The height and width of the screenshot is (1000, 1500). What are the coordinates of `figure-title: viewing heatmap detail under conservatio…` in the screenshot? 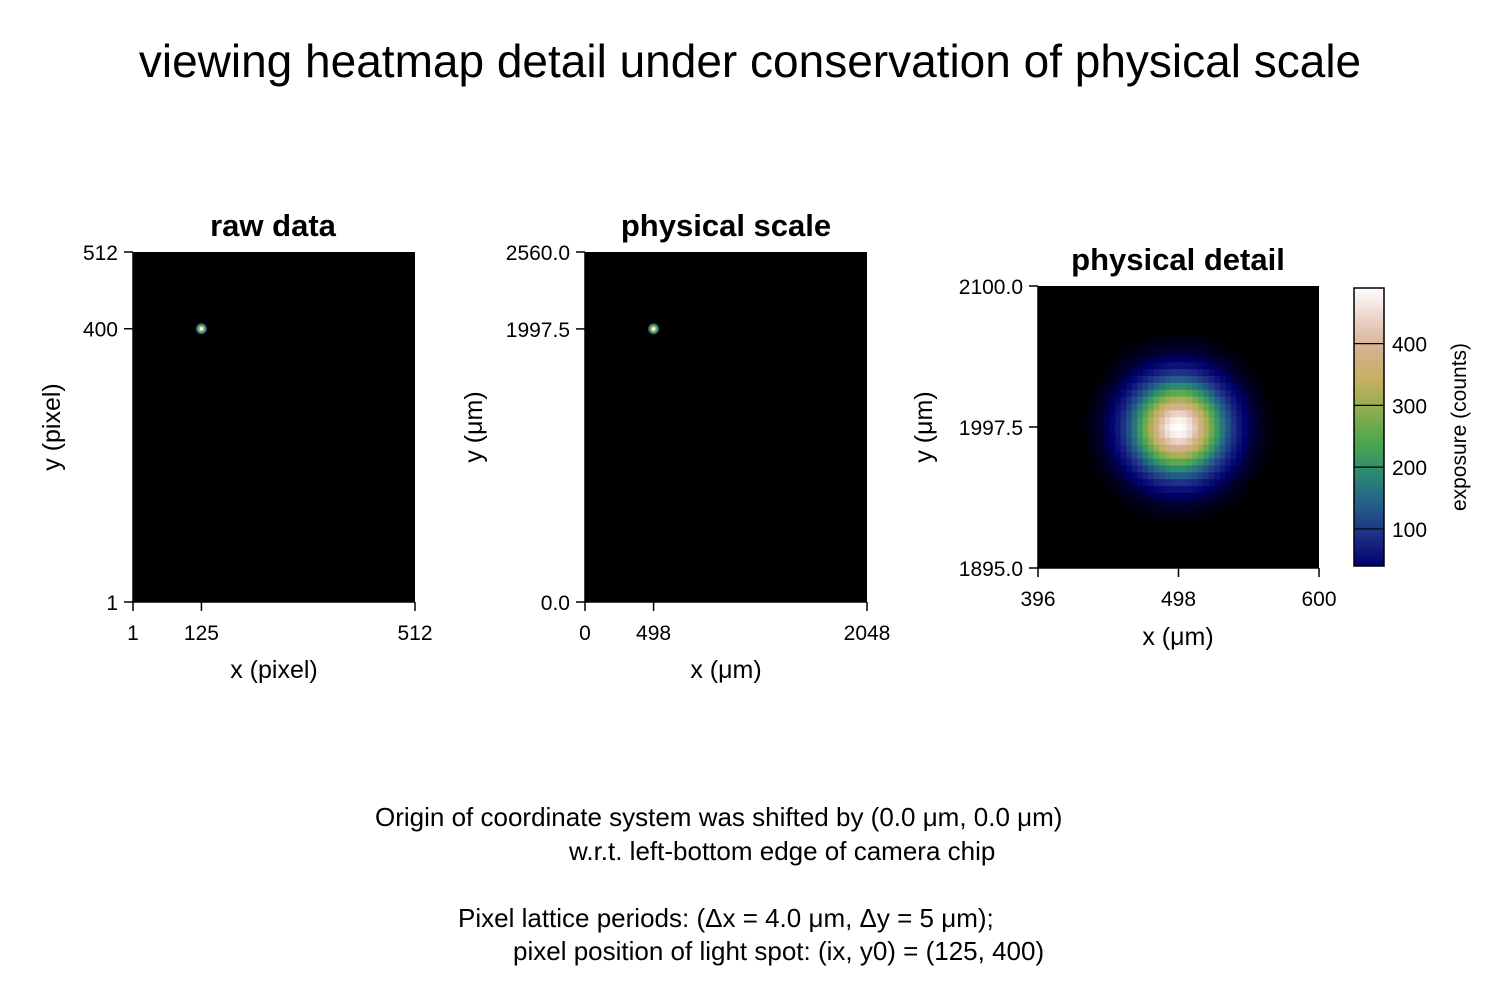 It's located at (750, 61).